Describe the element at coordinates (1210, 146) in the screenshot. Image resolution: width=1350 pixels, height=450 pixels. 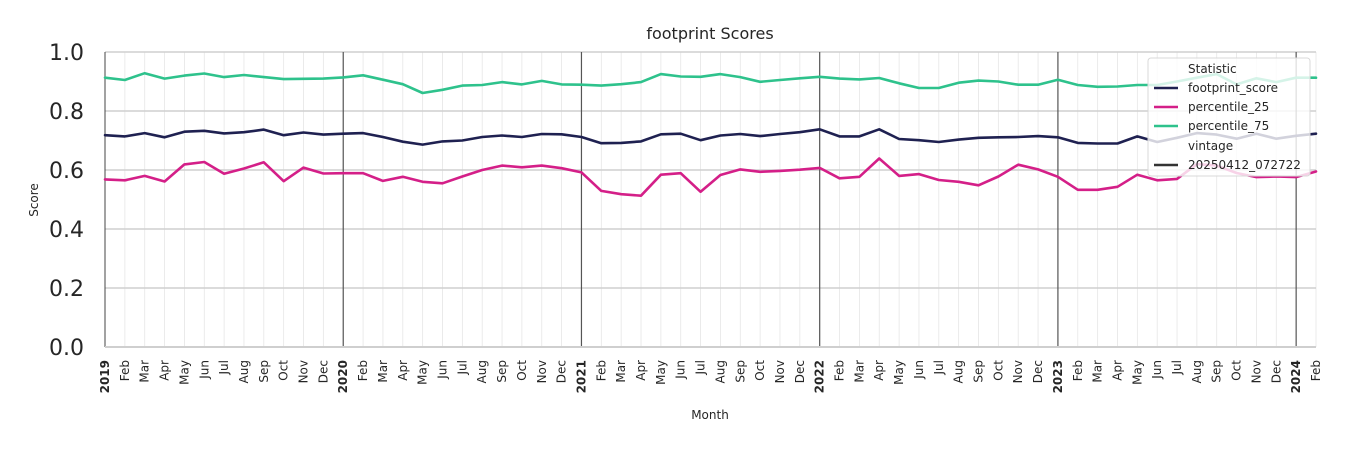
I see `legend-header: vintage` at that location.